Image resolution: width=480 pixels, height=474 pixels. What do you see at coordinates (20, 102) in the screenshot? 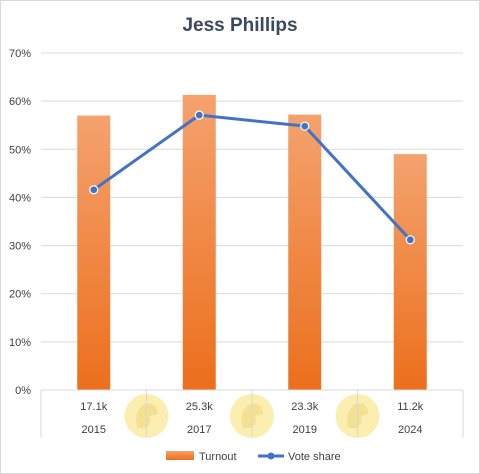
I see `y-tick-label: 60%` at bounding box center [20, 102].